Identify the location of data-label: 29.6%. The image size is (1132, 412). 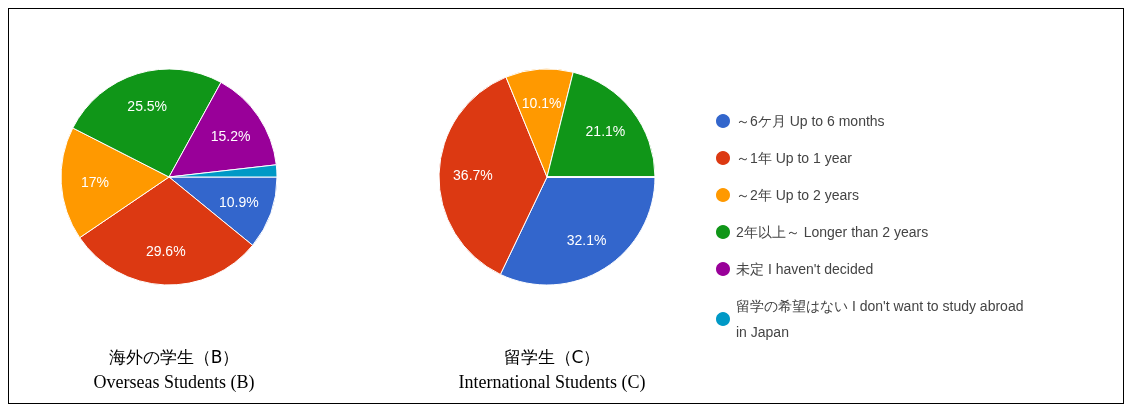
(165, 251).